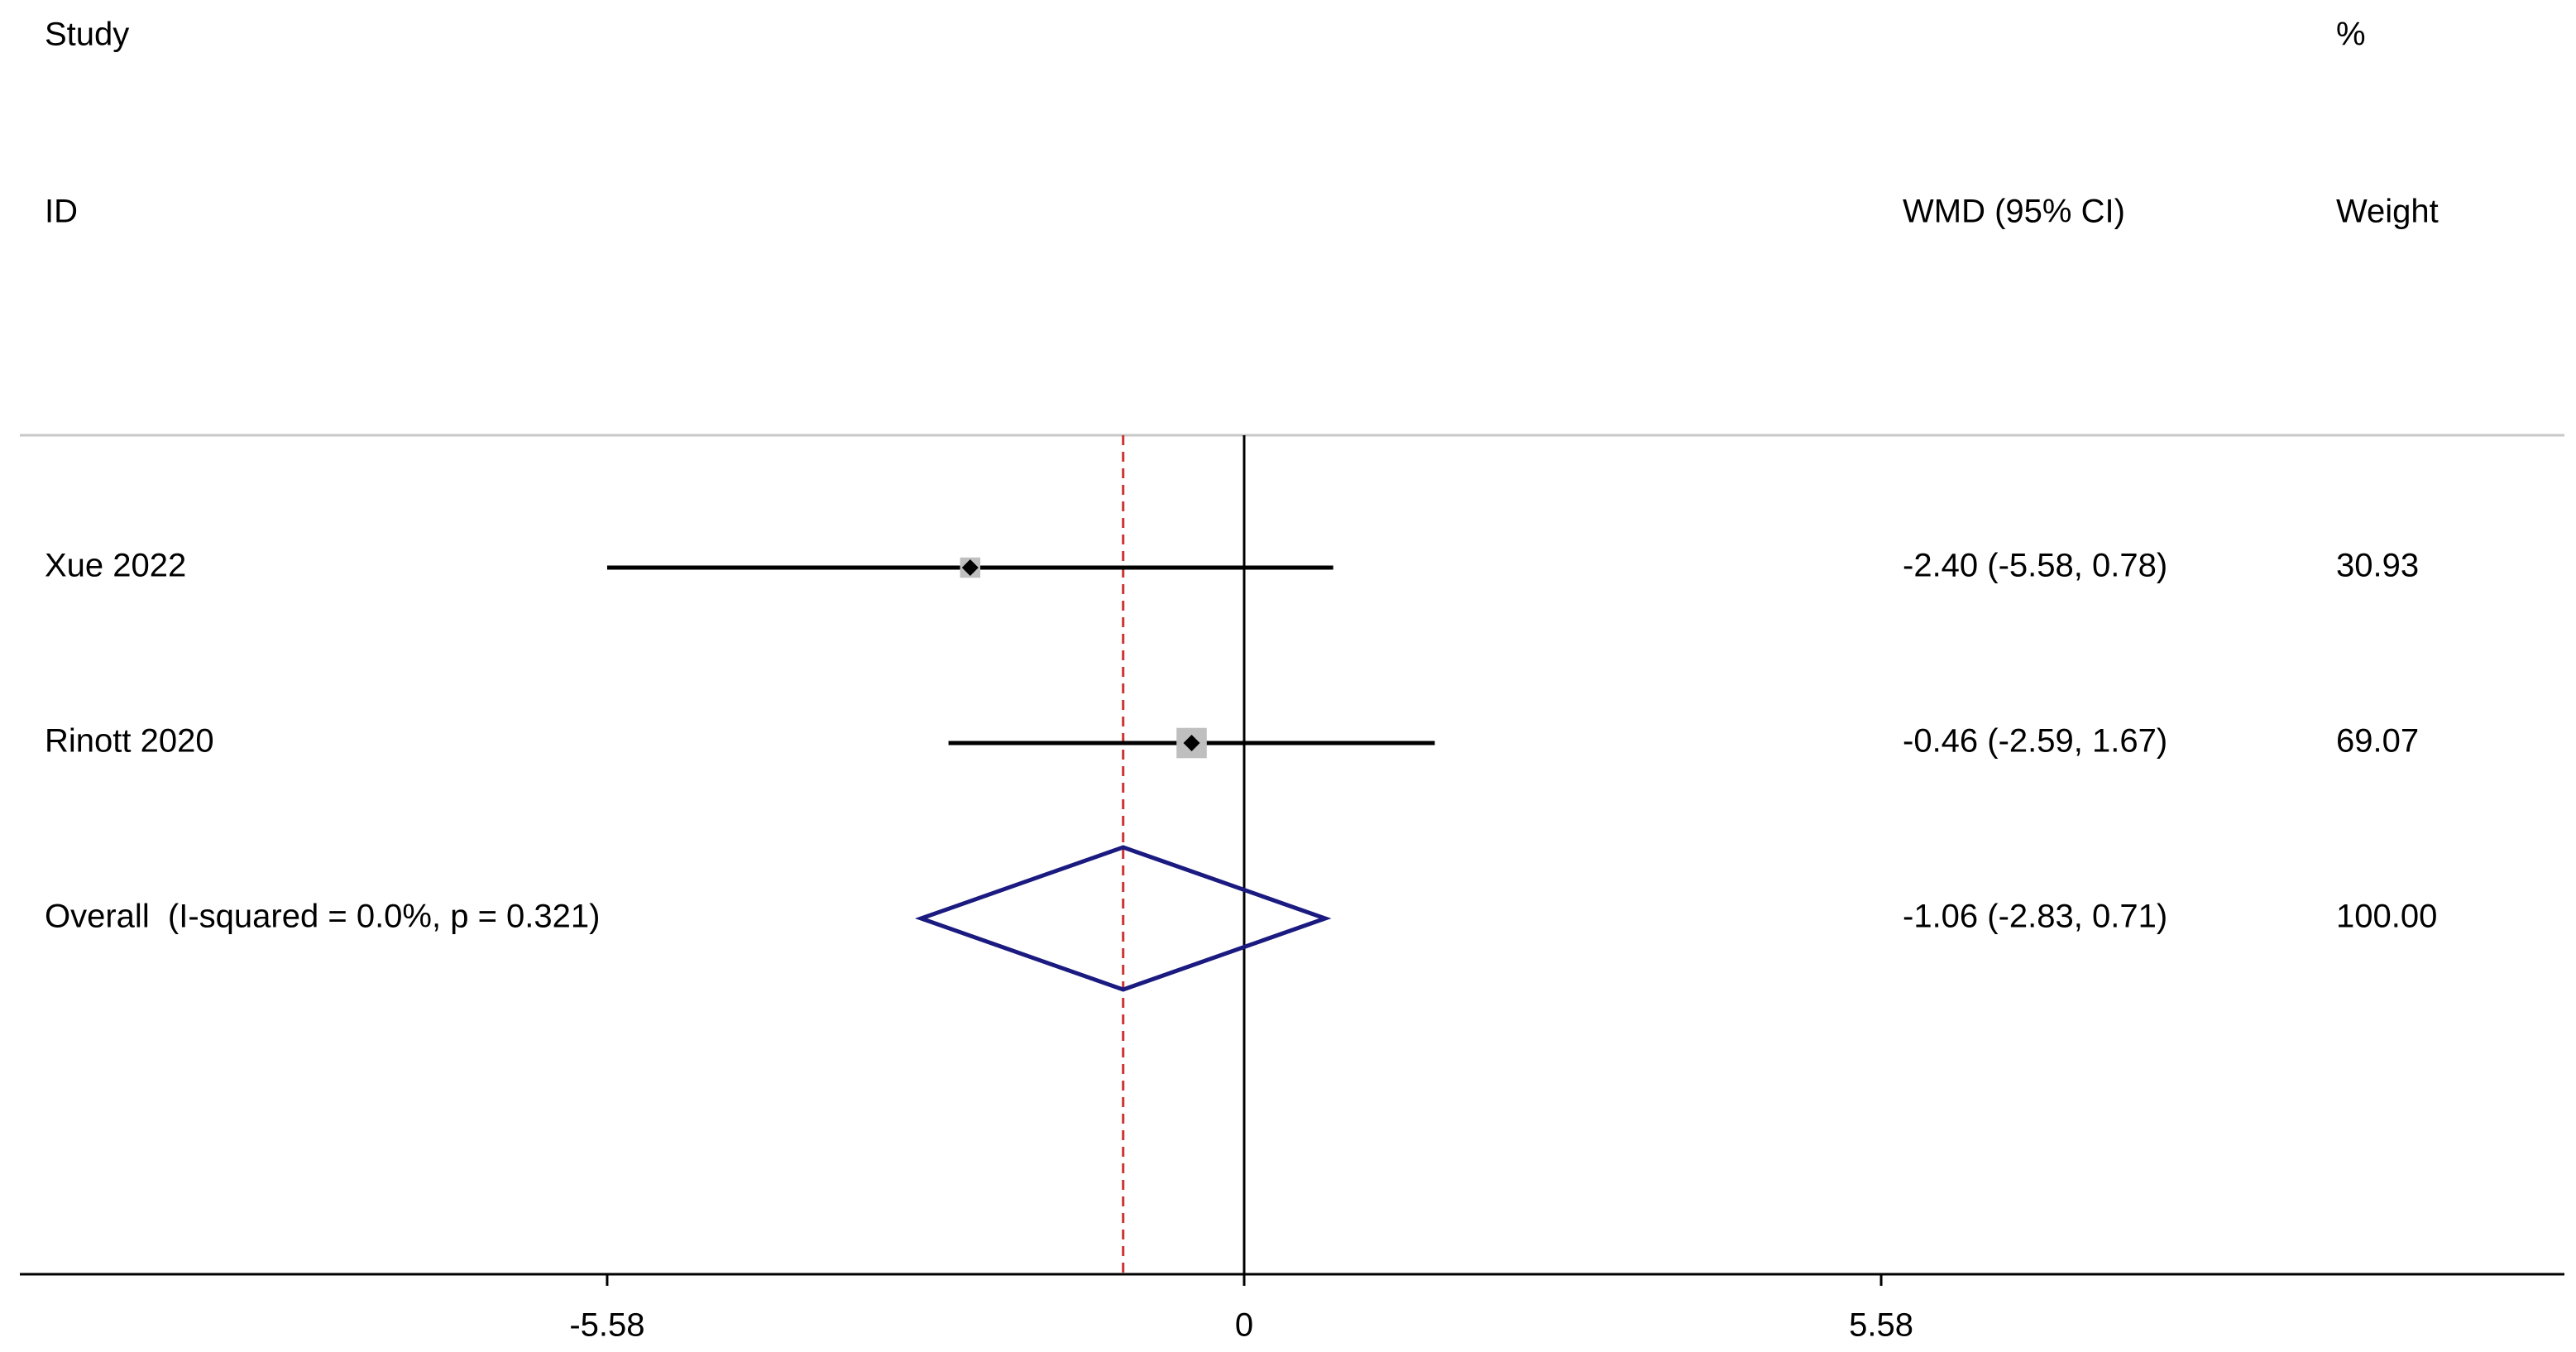  What do you see at coordinates (62, 212) in the screenshot?
I see `header-id: ID` at bounding box center [62, 212].